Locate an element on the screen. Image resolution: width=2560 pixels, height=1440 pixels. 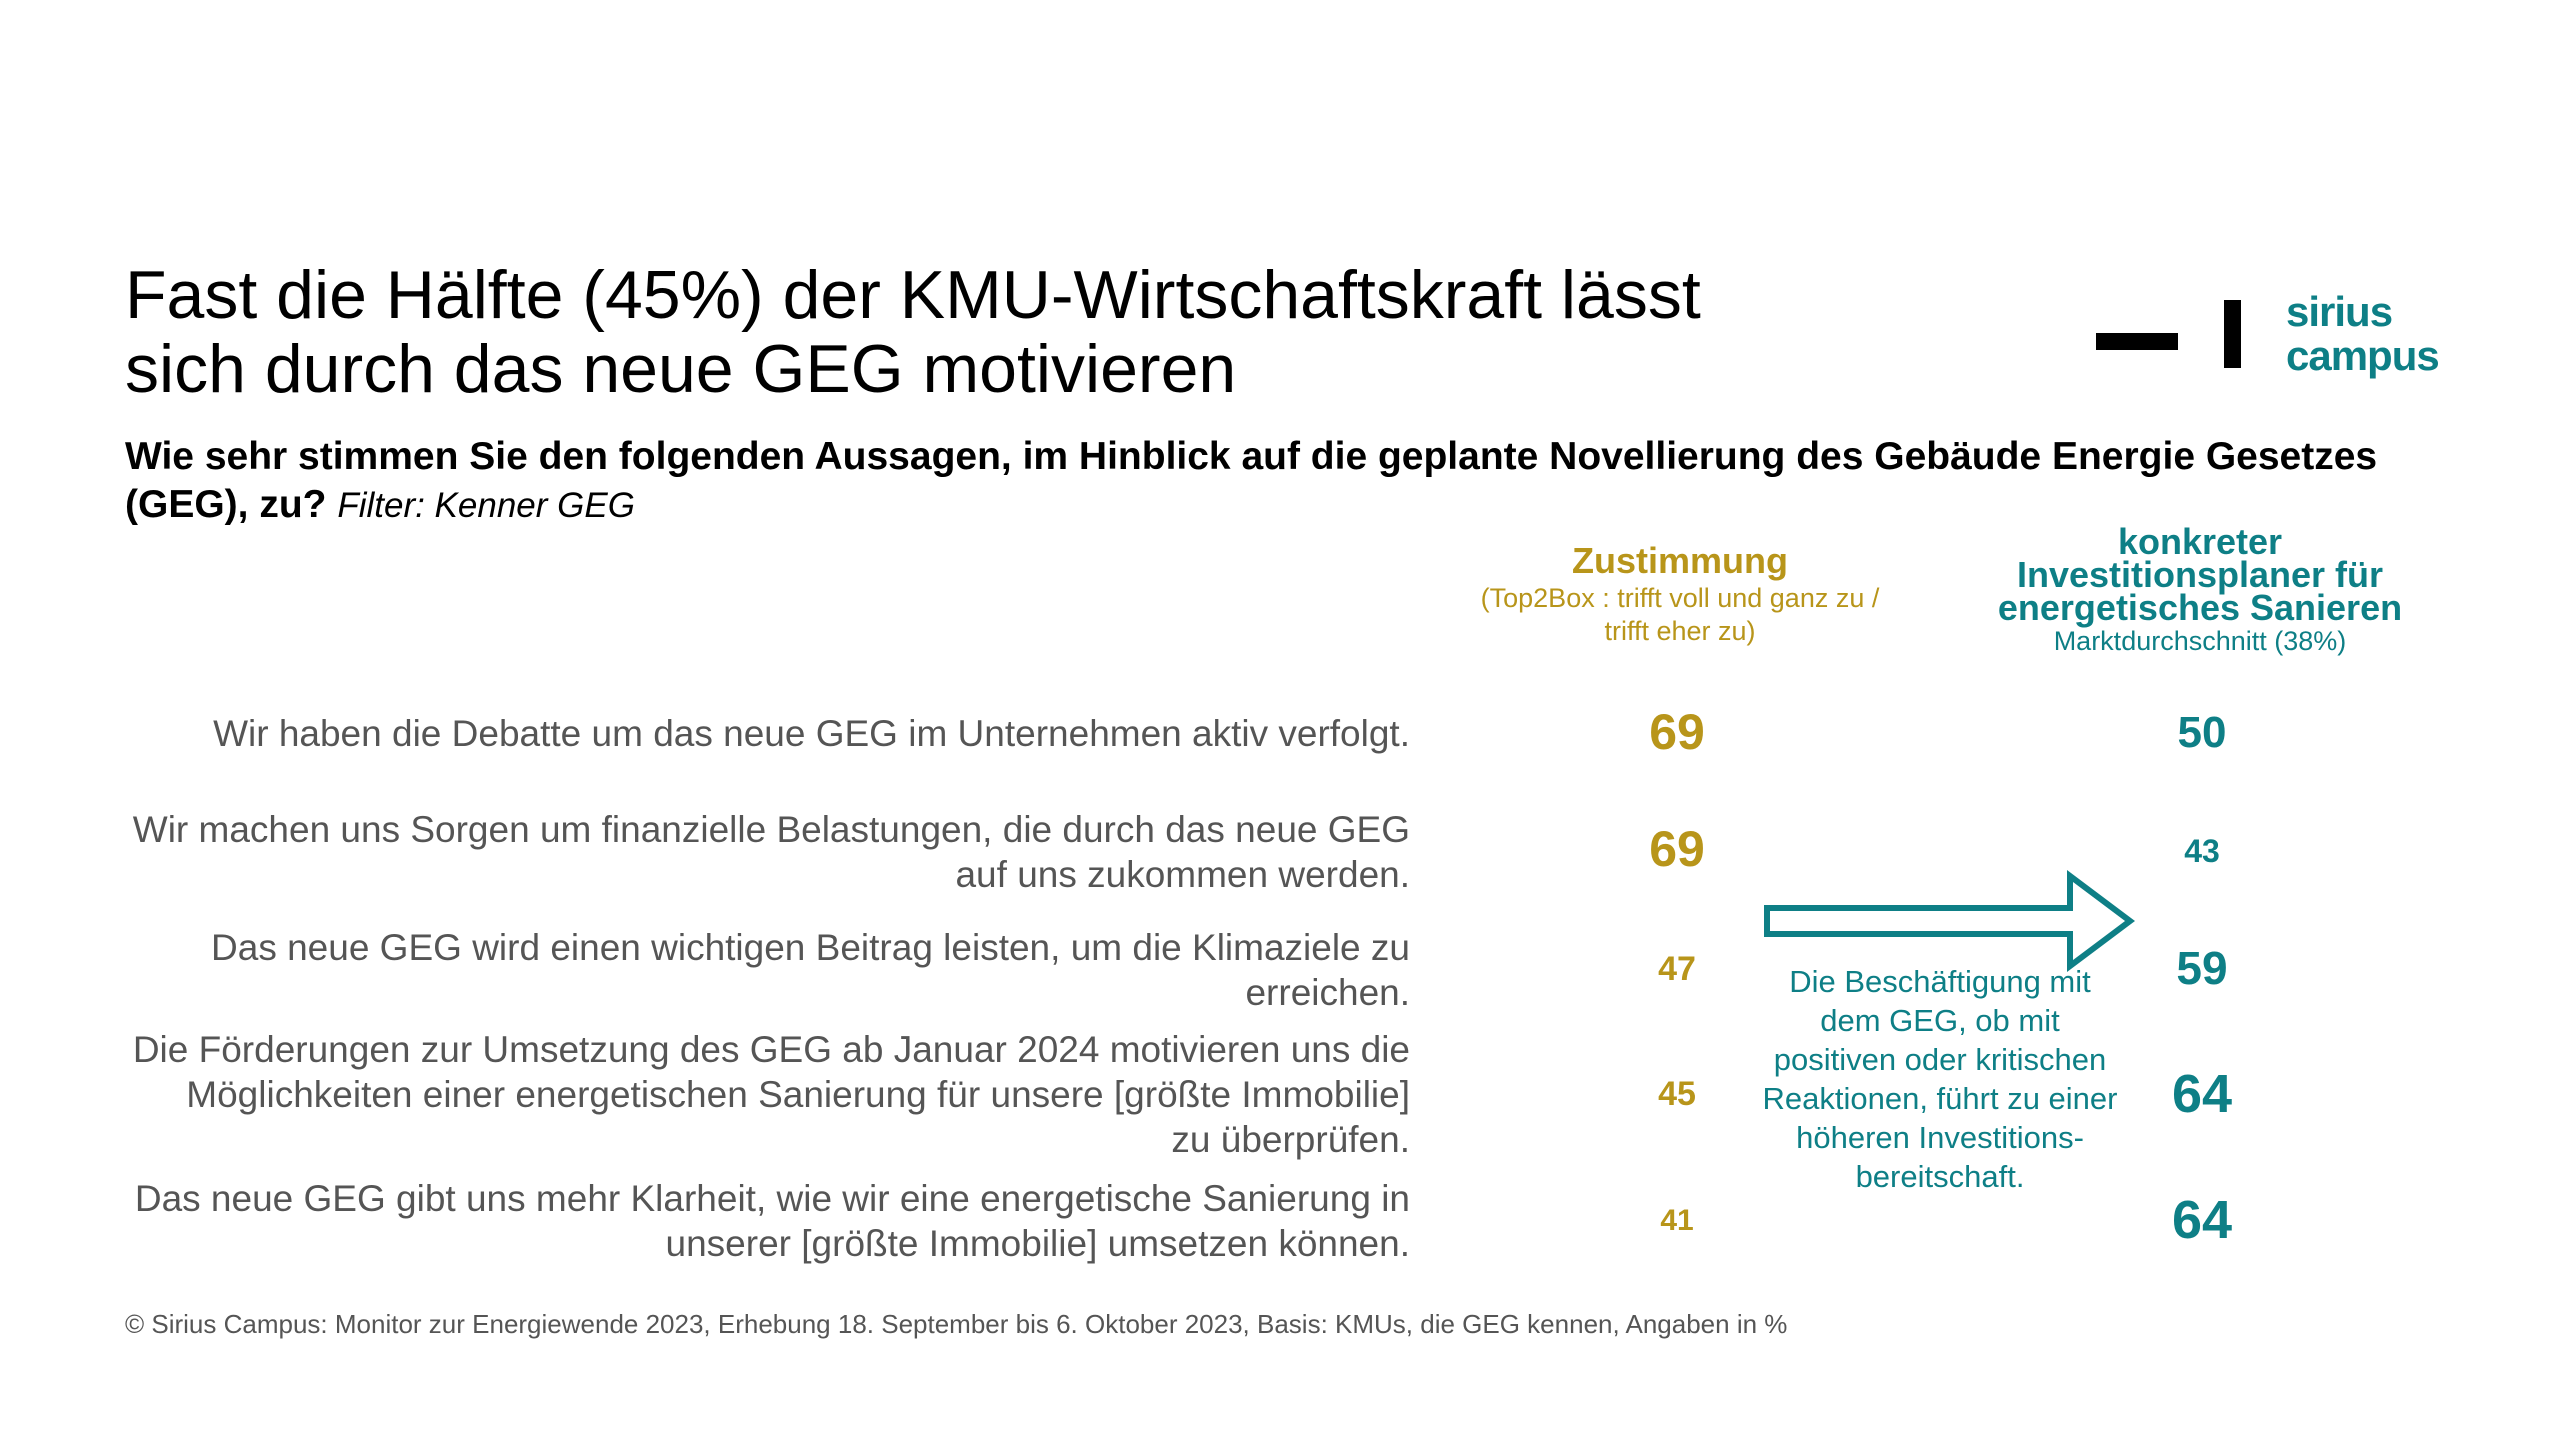
logo-dash-mark is located at coordinates (2137, 341).